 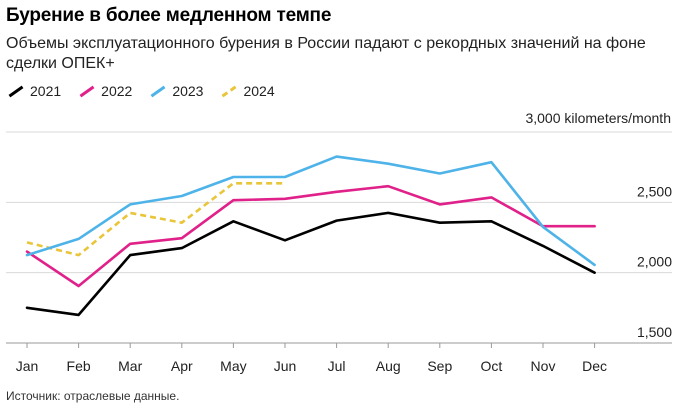 What do you see at coordinates (285, 366) in the screenshot?
I see `x-tick-label-5: Jun` at bounding box center [285, 366].